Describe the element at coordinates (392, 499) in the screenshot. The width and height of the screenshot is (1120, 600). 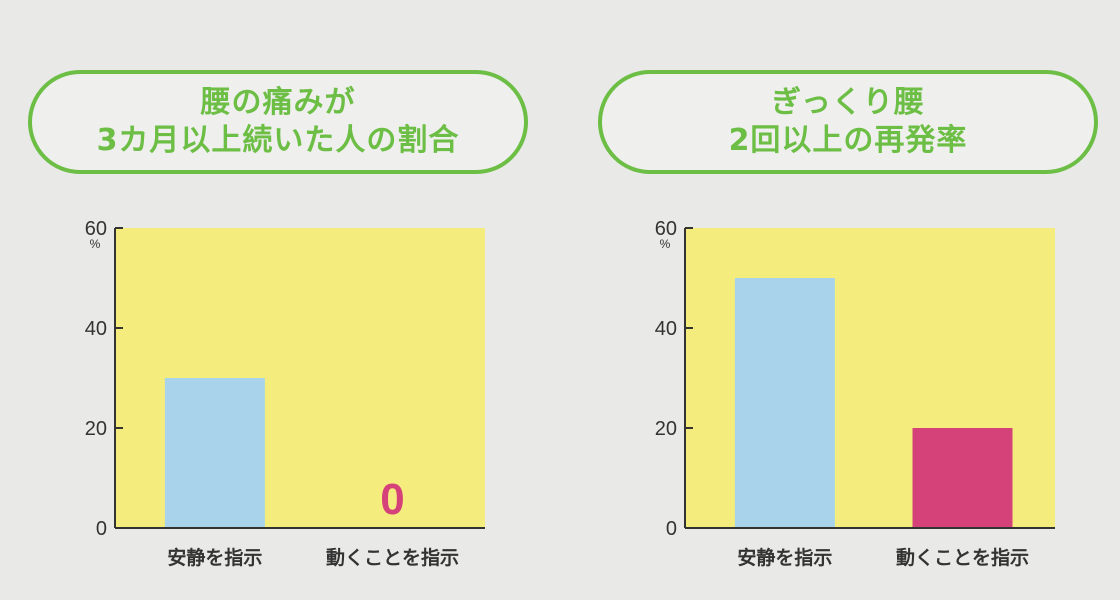
I see `data-label-2: 0` at that location.